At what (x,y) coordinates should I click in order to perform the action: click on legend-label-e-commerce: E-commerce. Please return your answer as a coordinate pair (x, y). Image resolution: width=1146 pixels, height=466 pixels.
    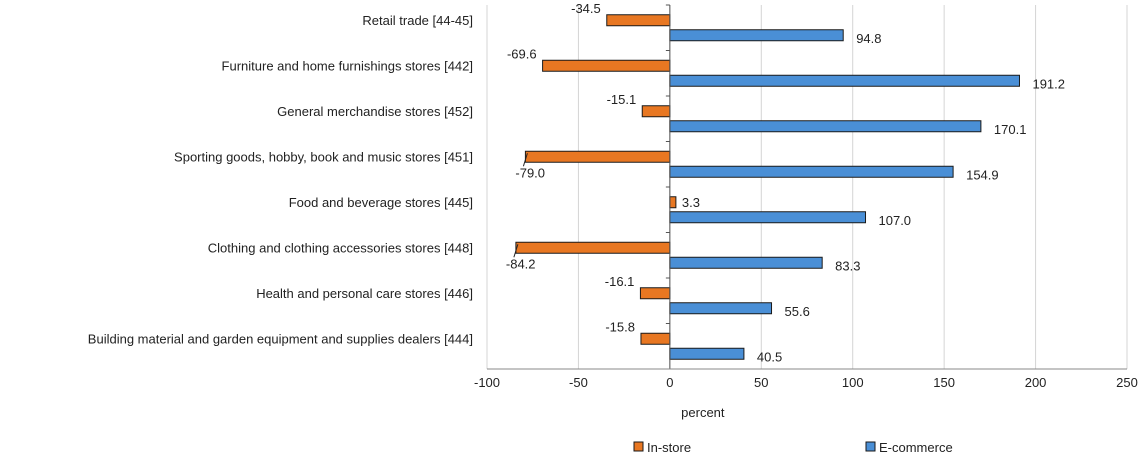
    Looking at the image, I should click on (916, 447).